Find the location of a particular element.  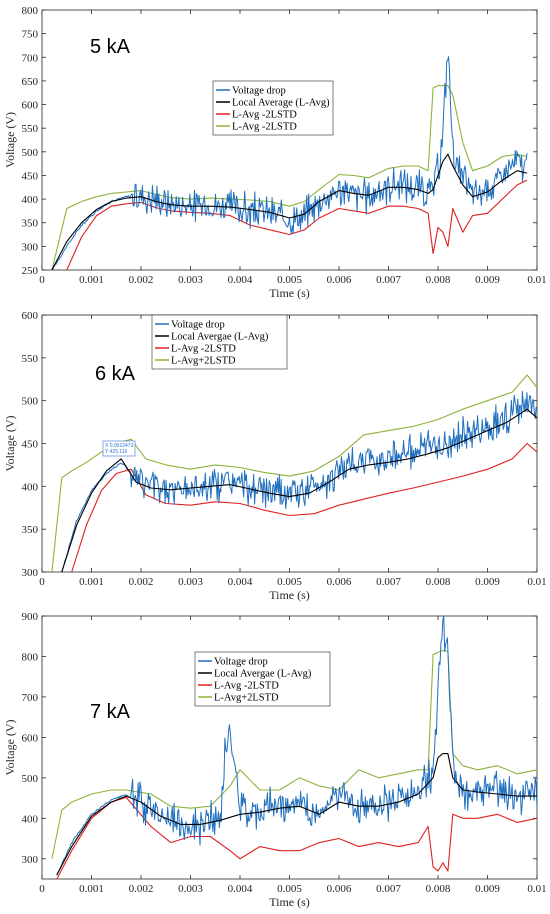

y-tick-label: 250 is located at coordinates (30, 271).